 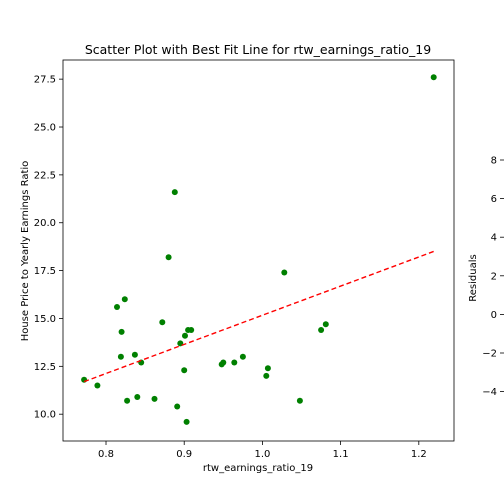 I want to click on residual-y-ticks: 8 6 4 2 0 −2 −4, so click(x=493, y=277).